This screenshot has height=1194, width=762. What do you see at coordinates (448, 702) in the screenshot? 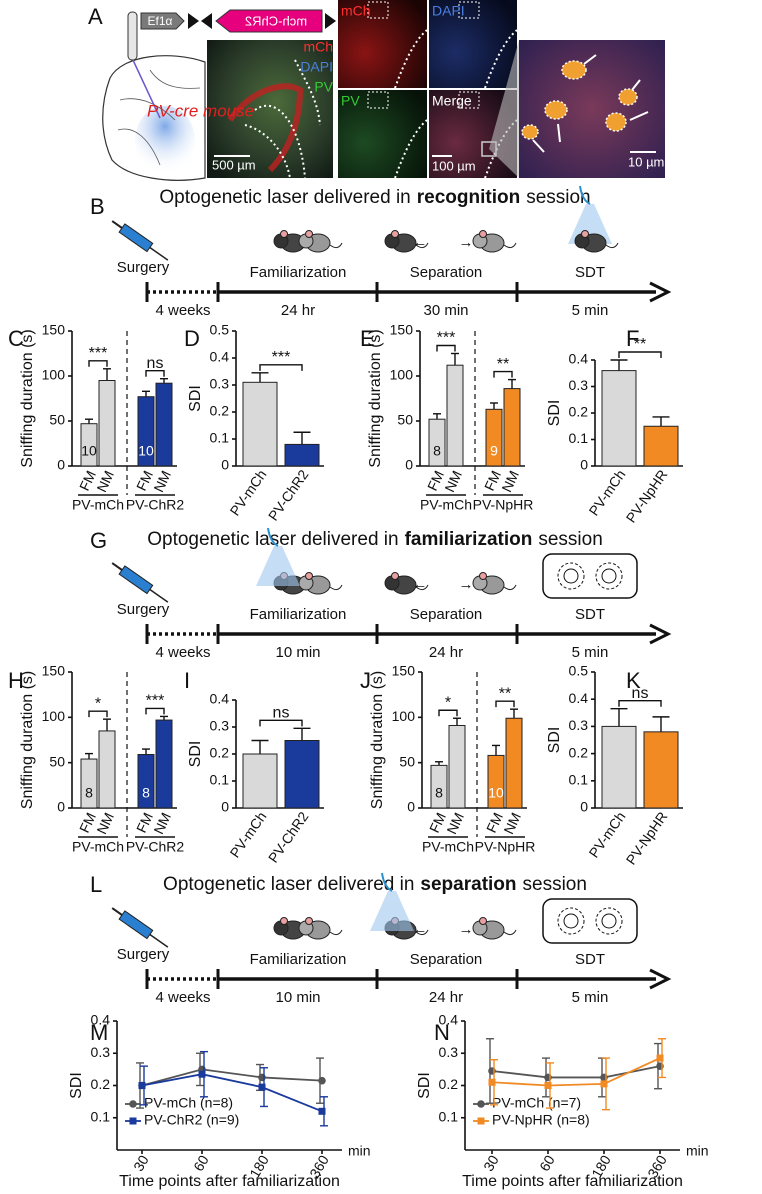
I see `significance-label: *` at bounding box center [448, 702].